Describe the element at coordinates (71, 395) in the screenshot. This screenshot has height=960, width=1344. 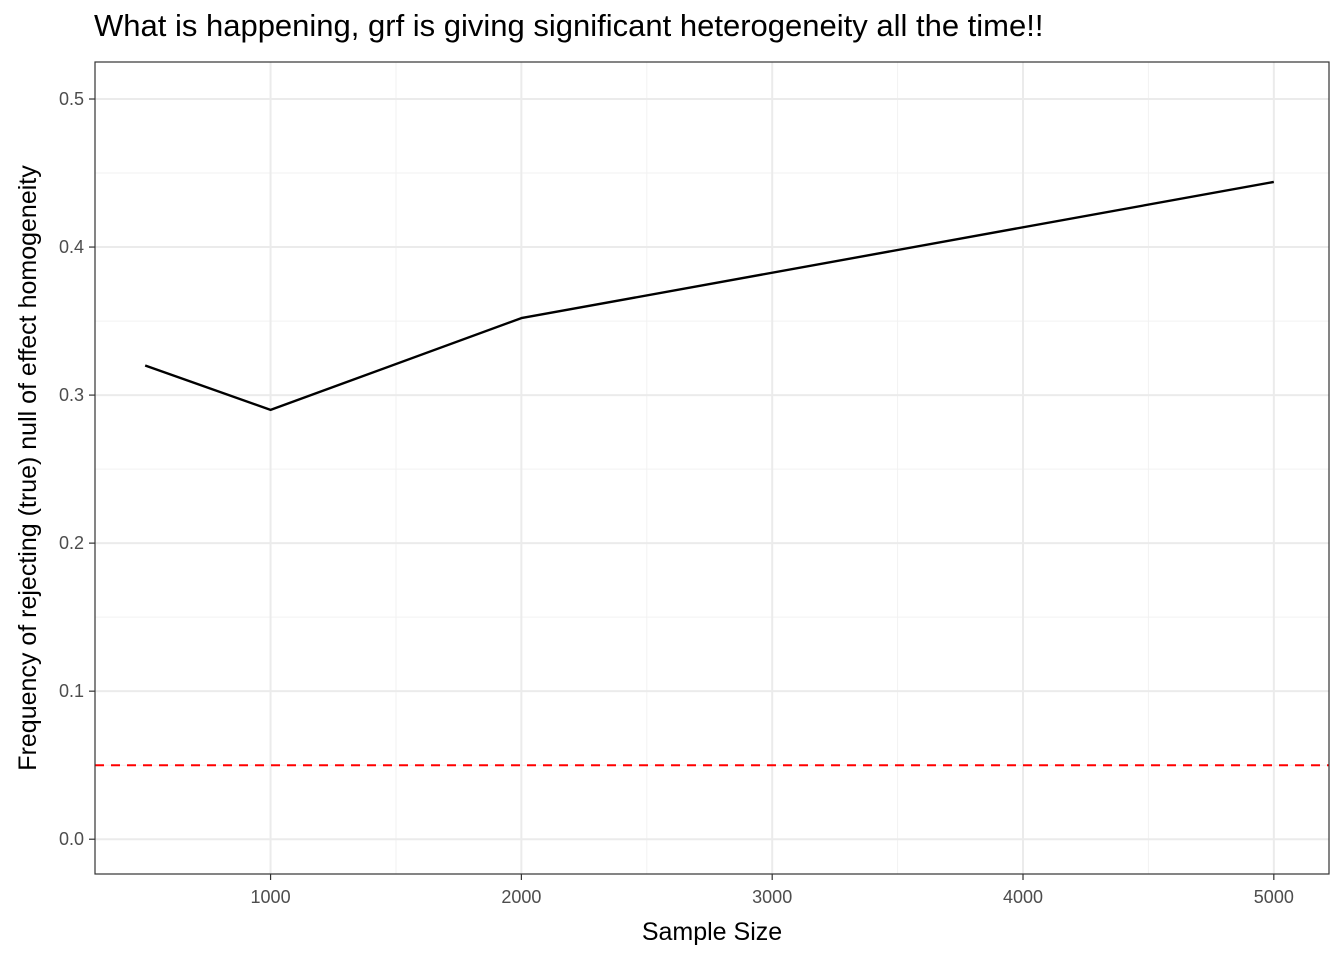
I see `y-tick-label: 0.3` at that location.